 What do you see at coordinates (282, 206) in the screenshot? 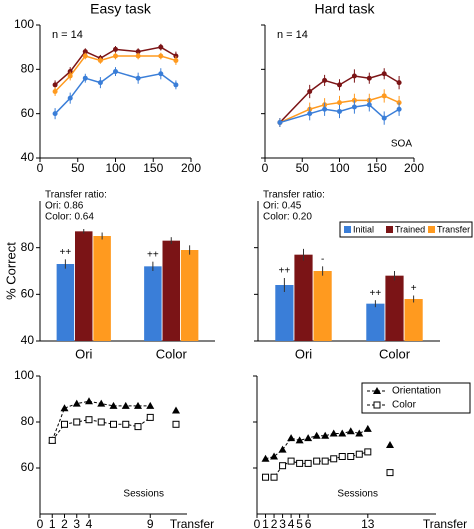
I see `note: Ori: 0.45` at bounding box center [282, 206].